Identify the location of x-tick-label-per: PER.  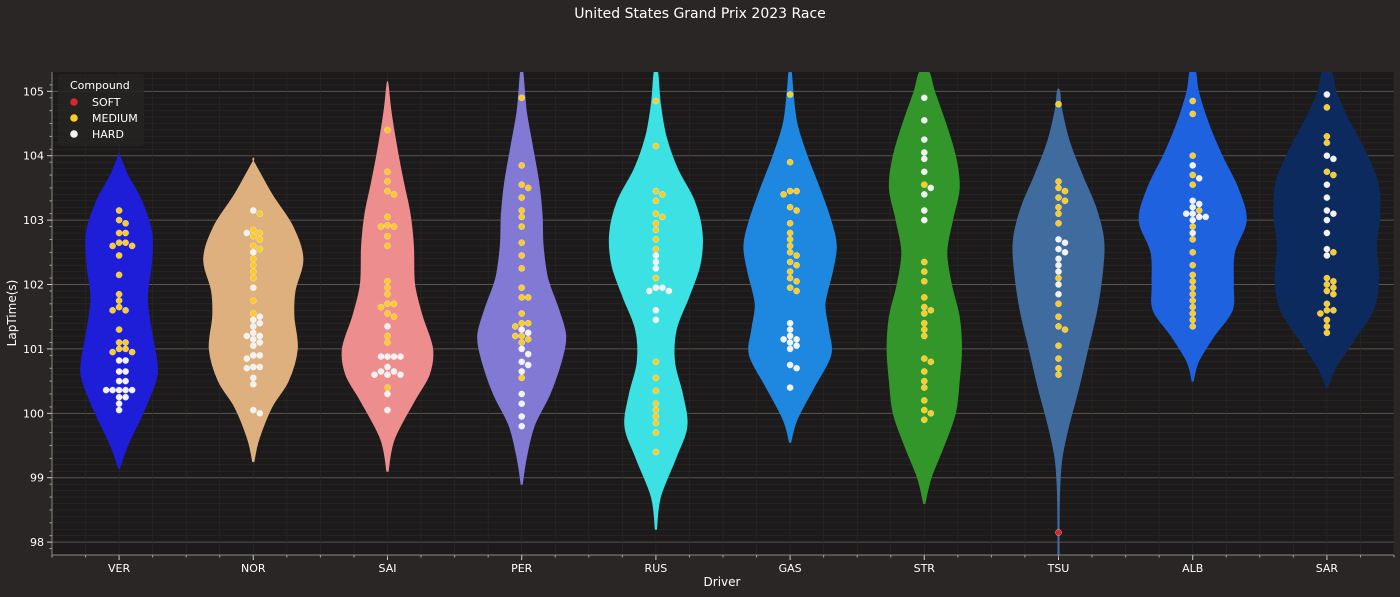
(522, 568).